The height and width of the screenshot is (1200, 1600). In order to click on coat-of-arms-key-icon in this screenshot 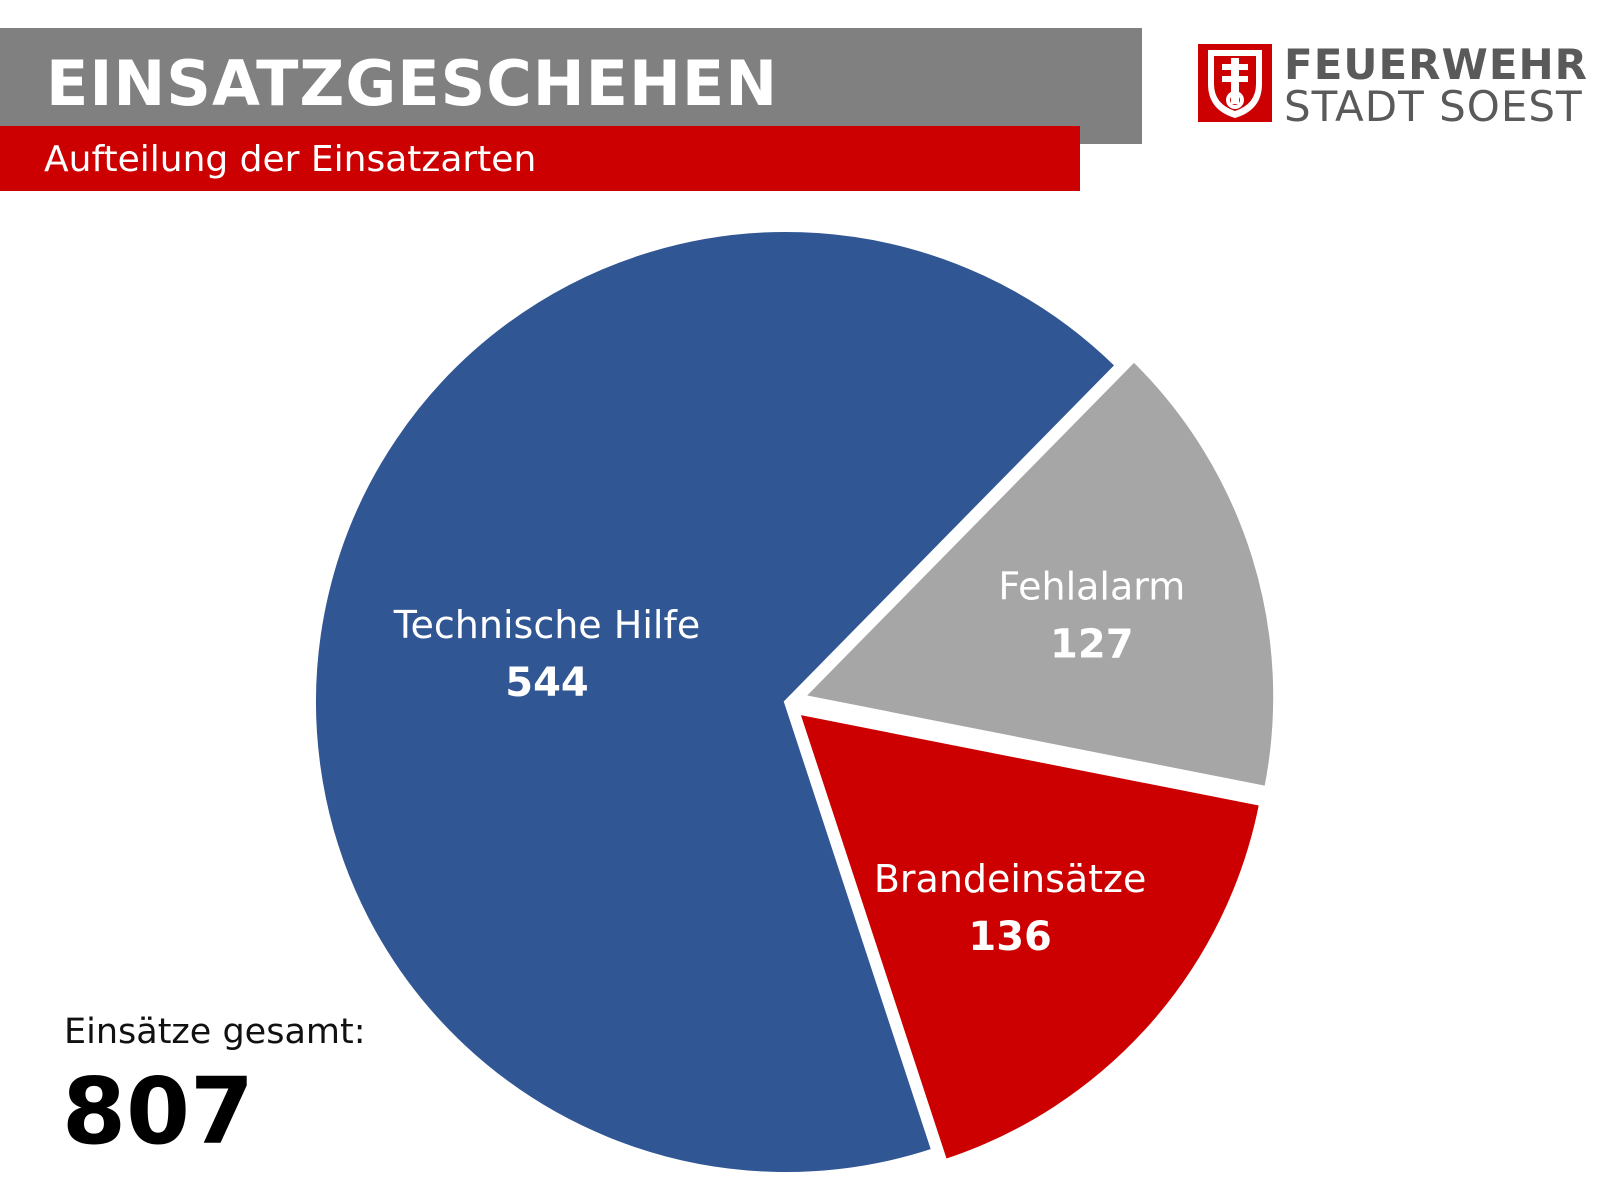, I will do `click(1235, 83)`.